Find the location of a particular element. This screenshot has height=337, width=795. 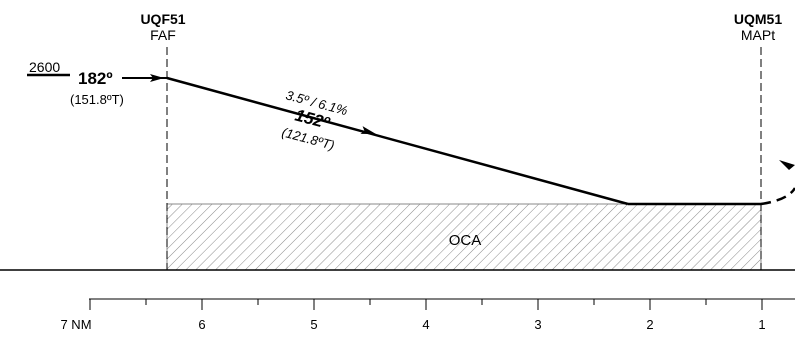

descent-arrowhead is located at coordinates (368, 130).